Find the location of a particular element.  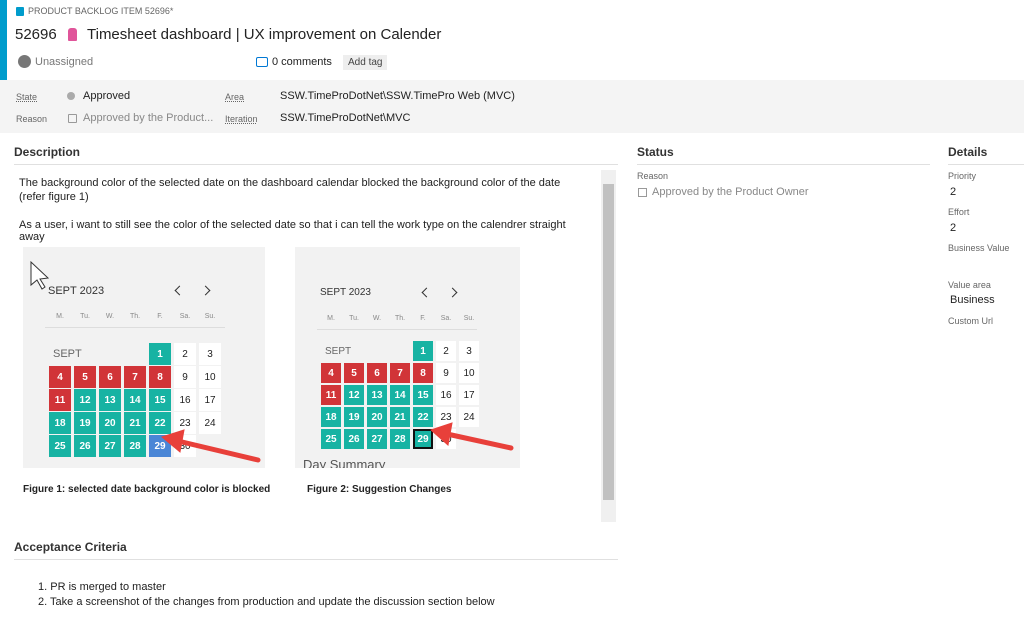

weekday: Tu. is located at coordinates (354, 318).